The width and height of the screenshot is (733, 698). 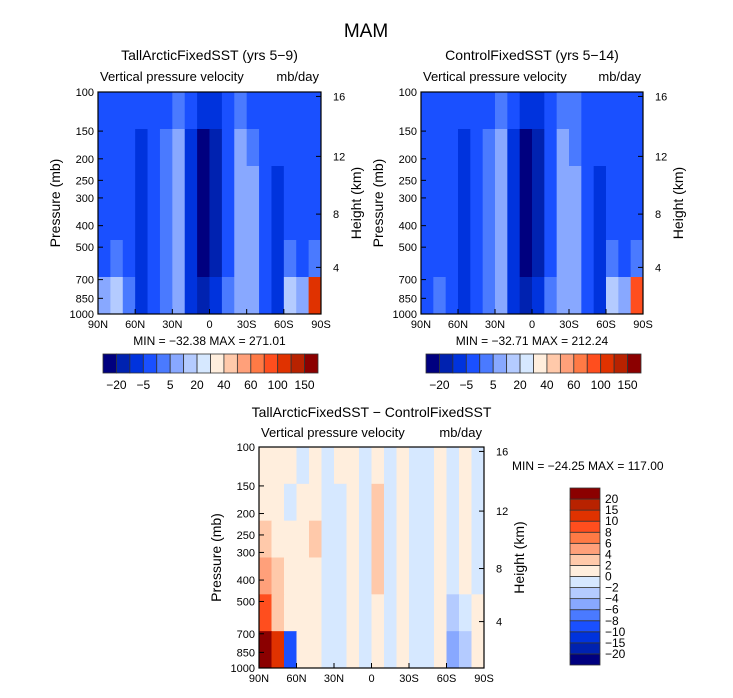 I want to click on panel-variable-label: Vertical pressure velocity, so click(x=495, y=76).